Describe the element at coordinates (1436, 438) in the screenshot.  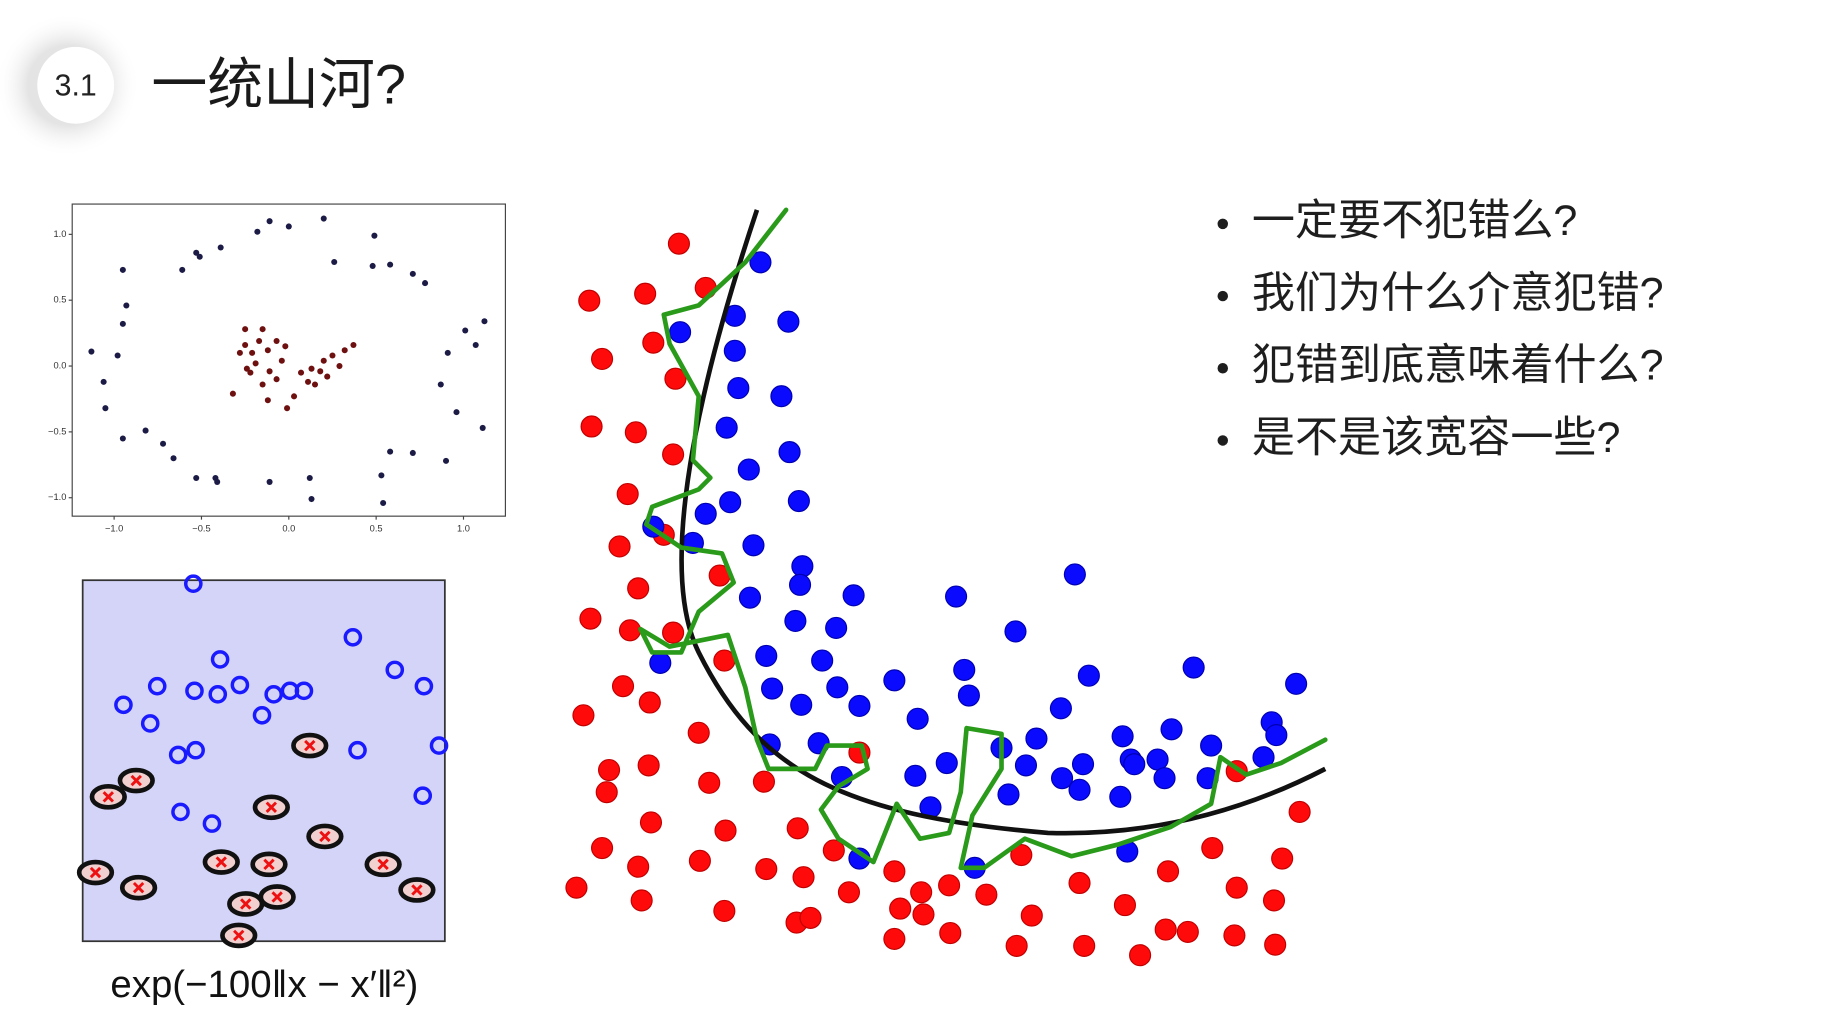
I see `bullet-text: 是不是该宽容一些?` at that location.